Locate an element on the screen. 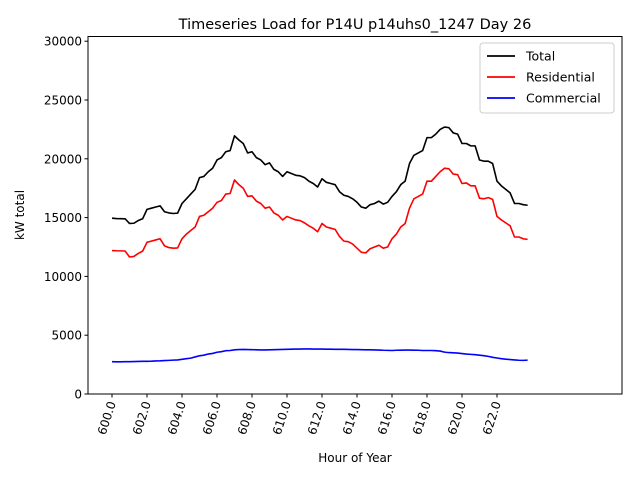  y-tick-label: 0 is located at coordinates (78, 395).